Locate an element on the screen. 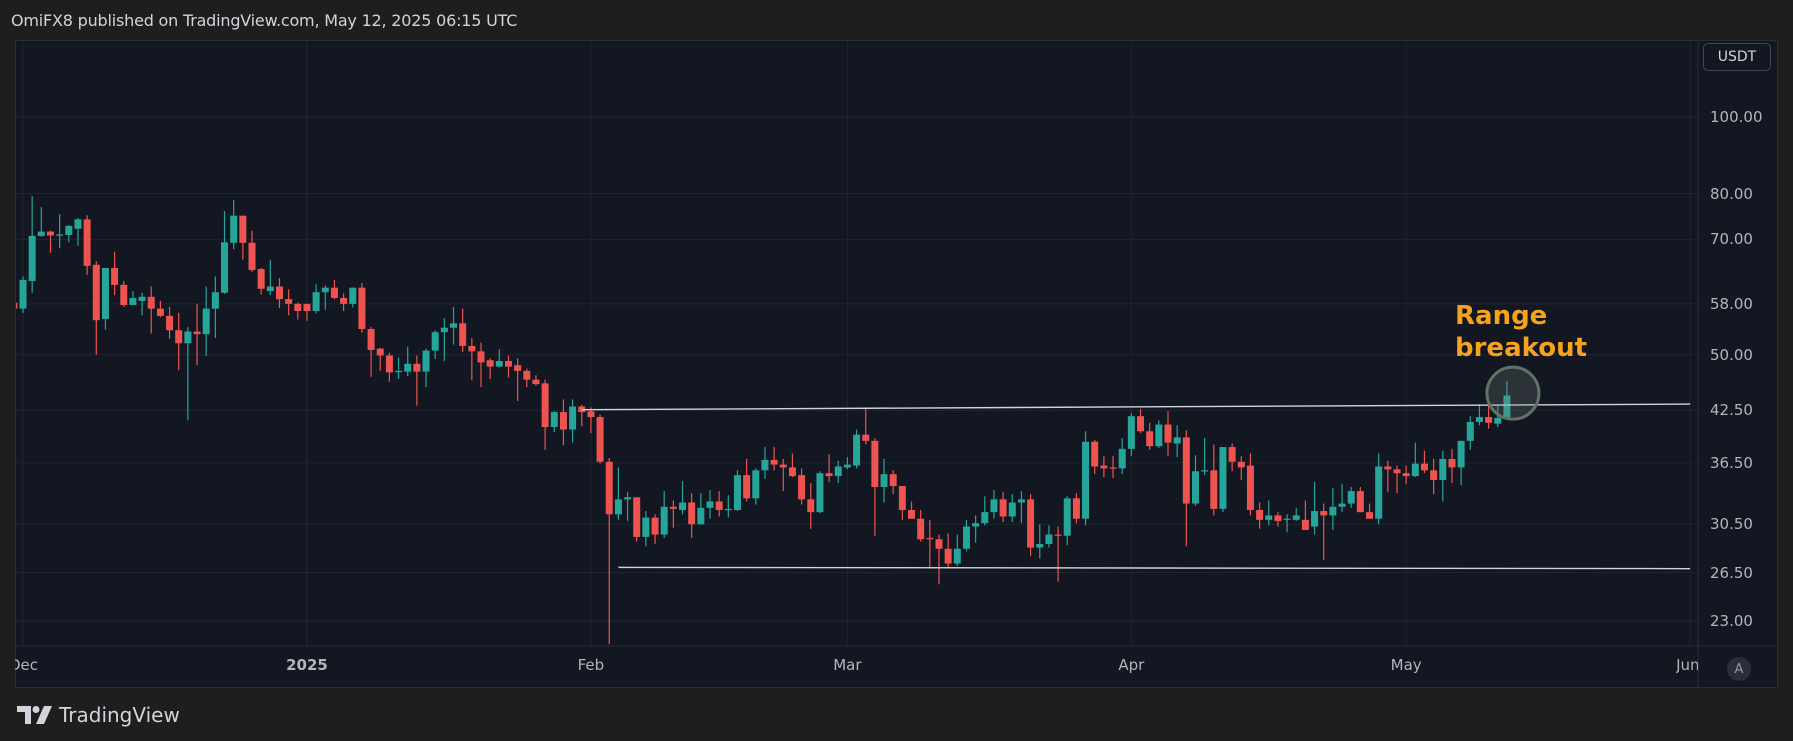 This screenshot has width=1793, height=741. currency-button: USDT is located at coordinates (1737, 57).